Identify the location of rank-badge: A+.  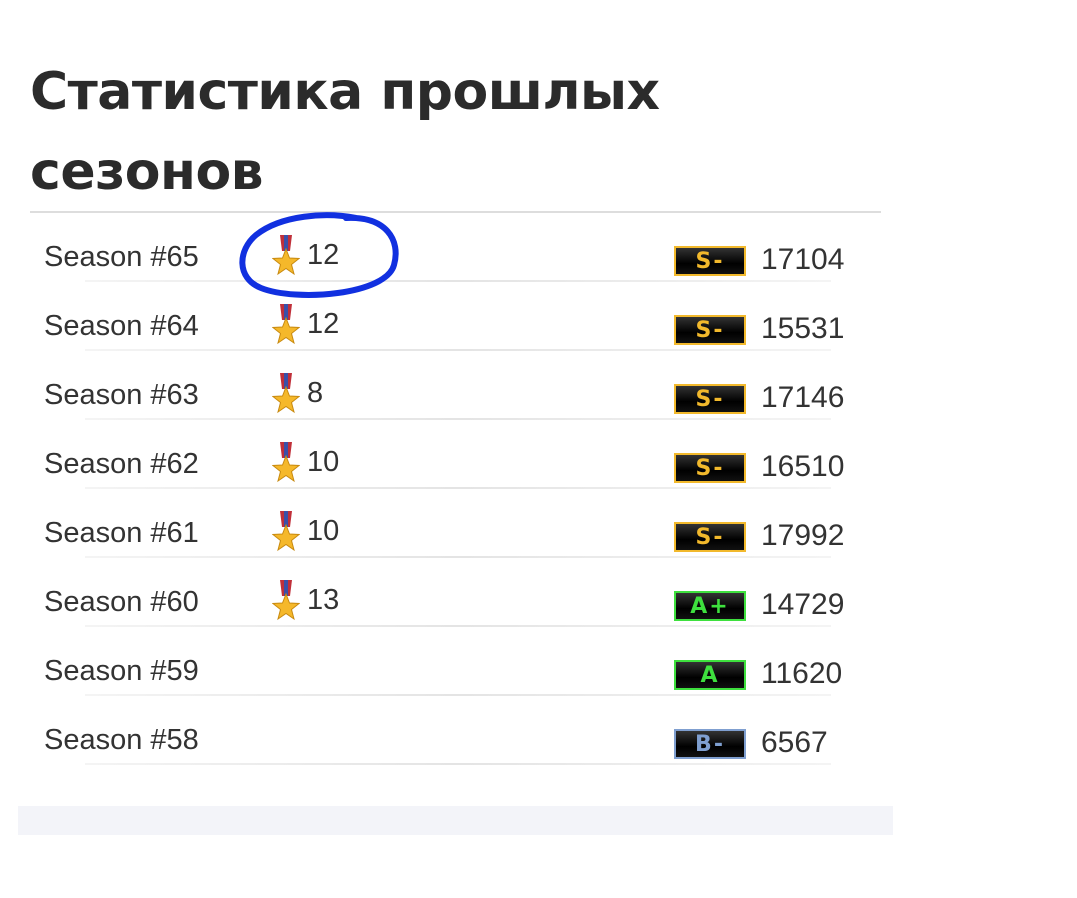
(710, 606).